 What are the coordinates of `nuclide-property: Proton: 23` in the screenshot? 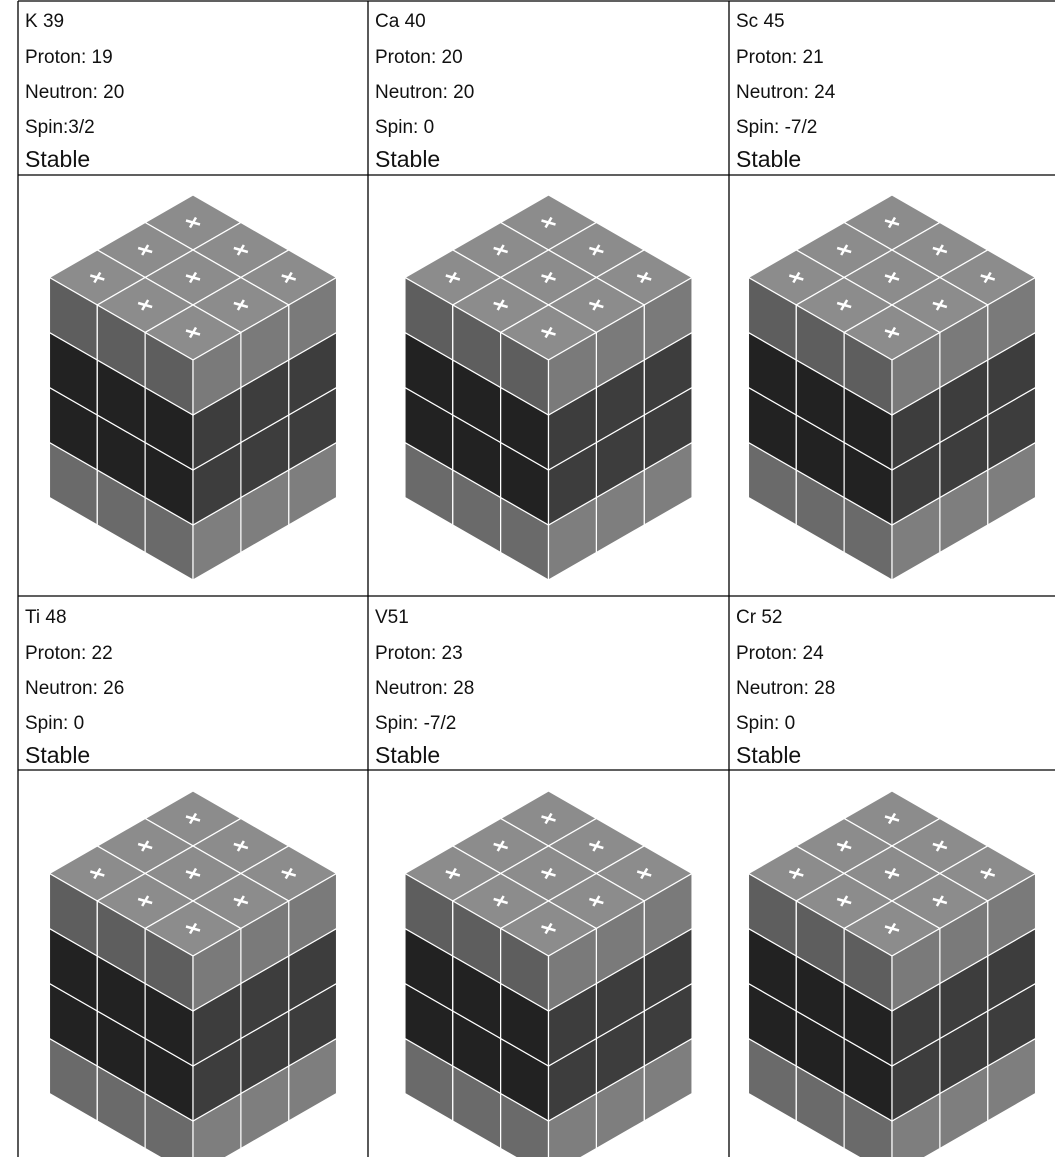 It's located at (419, 653).